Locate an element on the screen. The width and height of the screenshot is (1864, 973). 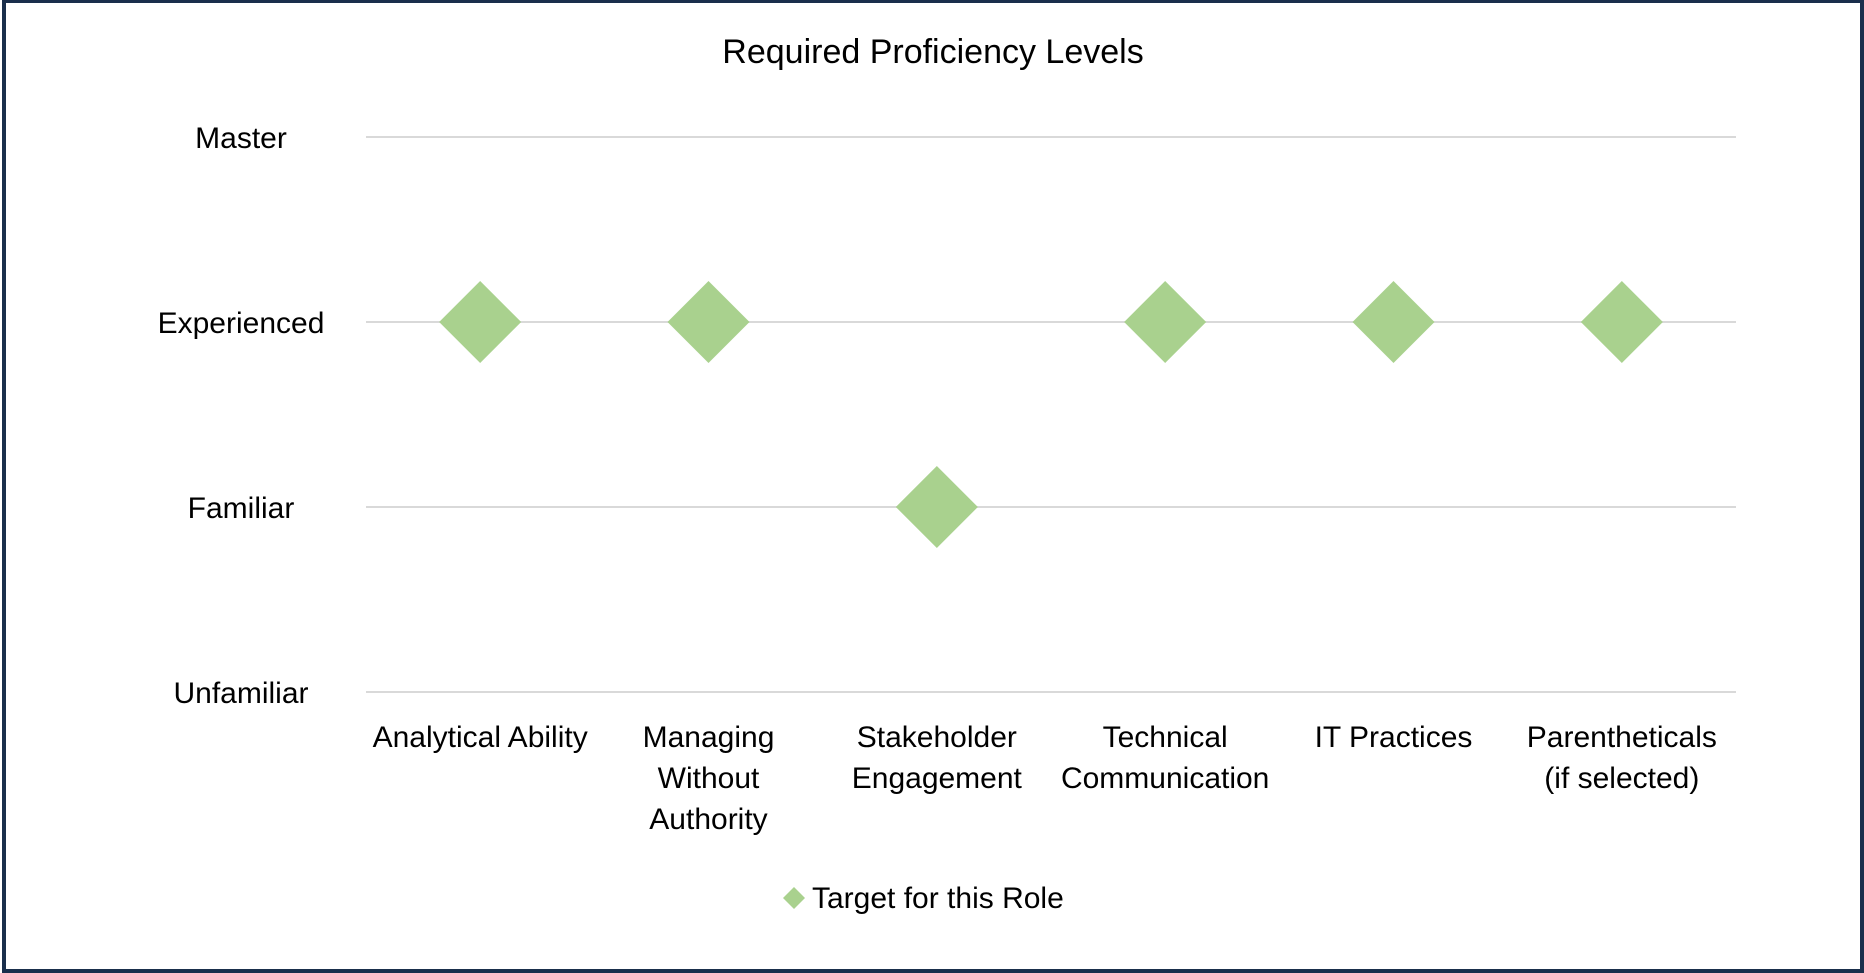
y-tick-experienced: Experienced is located at coordinates (241, 323).